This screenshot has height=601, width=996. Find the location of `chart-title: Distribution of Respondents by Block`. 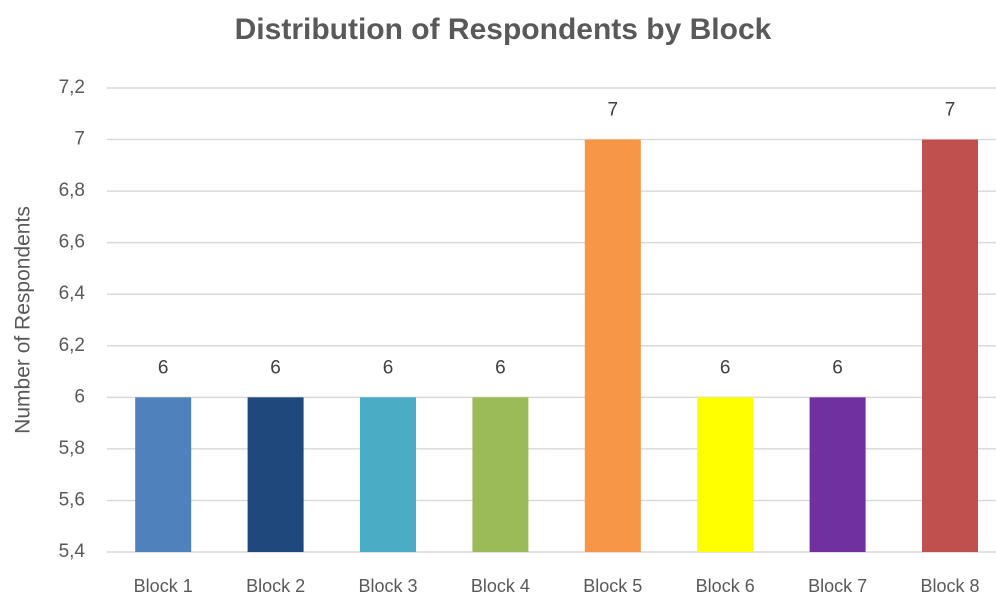

chart-title: Distribution of Respondents by Block is located at coordinates (503, 29).